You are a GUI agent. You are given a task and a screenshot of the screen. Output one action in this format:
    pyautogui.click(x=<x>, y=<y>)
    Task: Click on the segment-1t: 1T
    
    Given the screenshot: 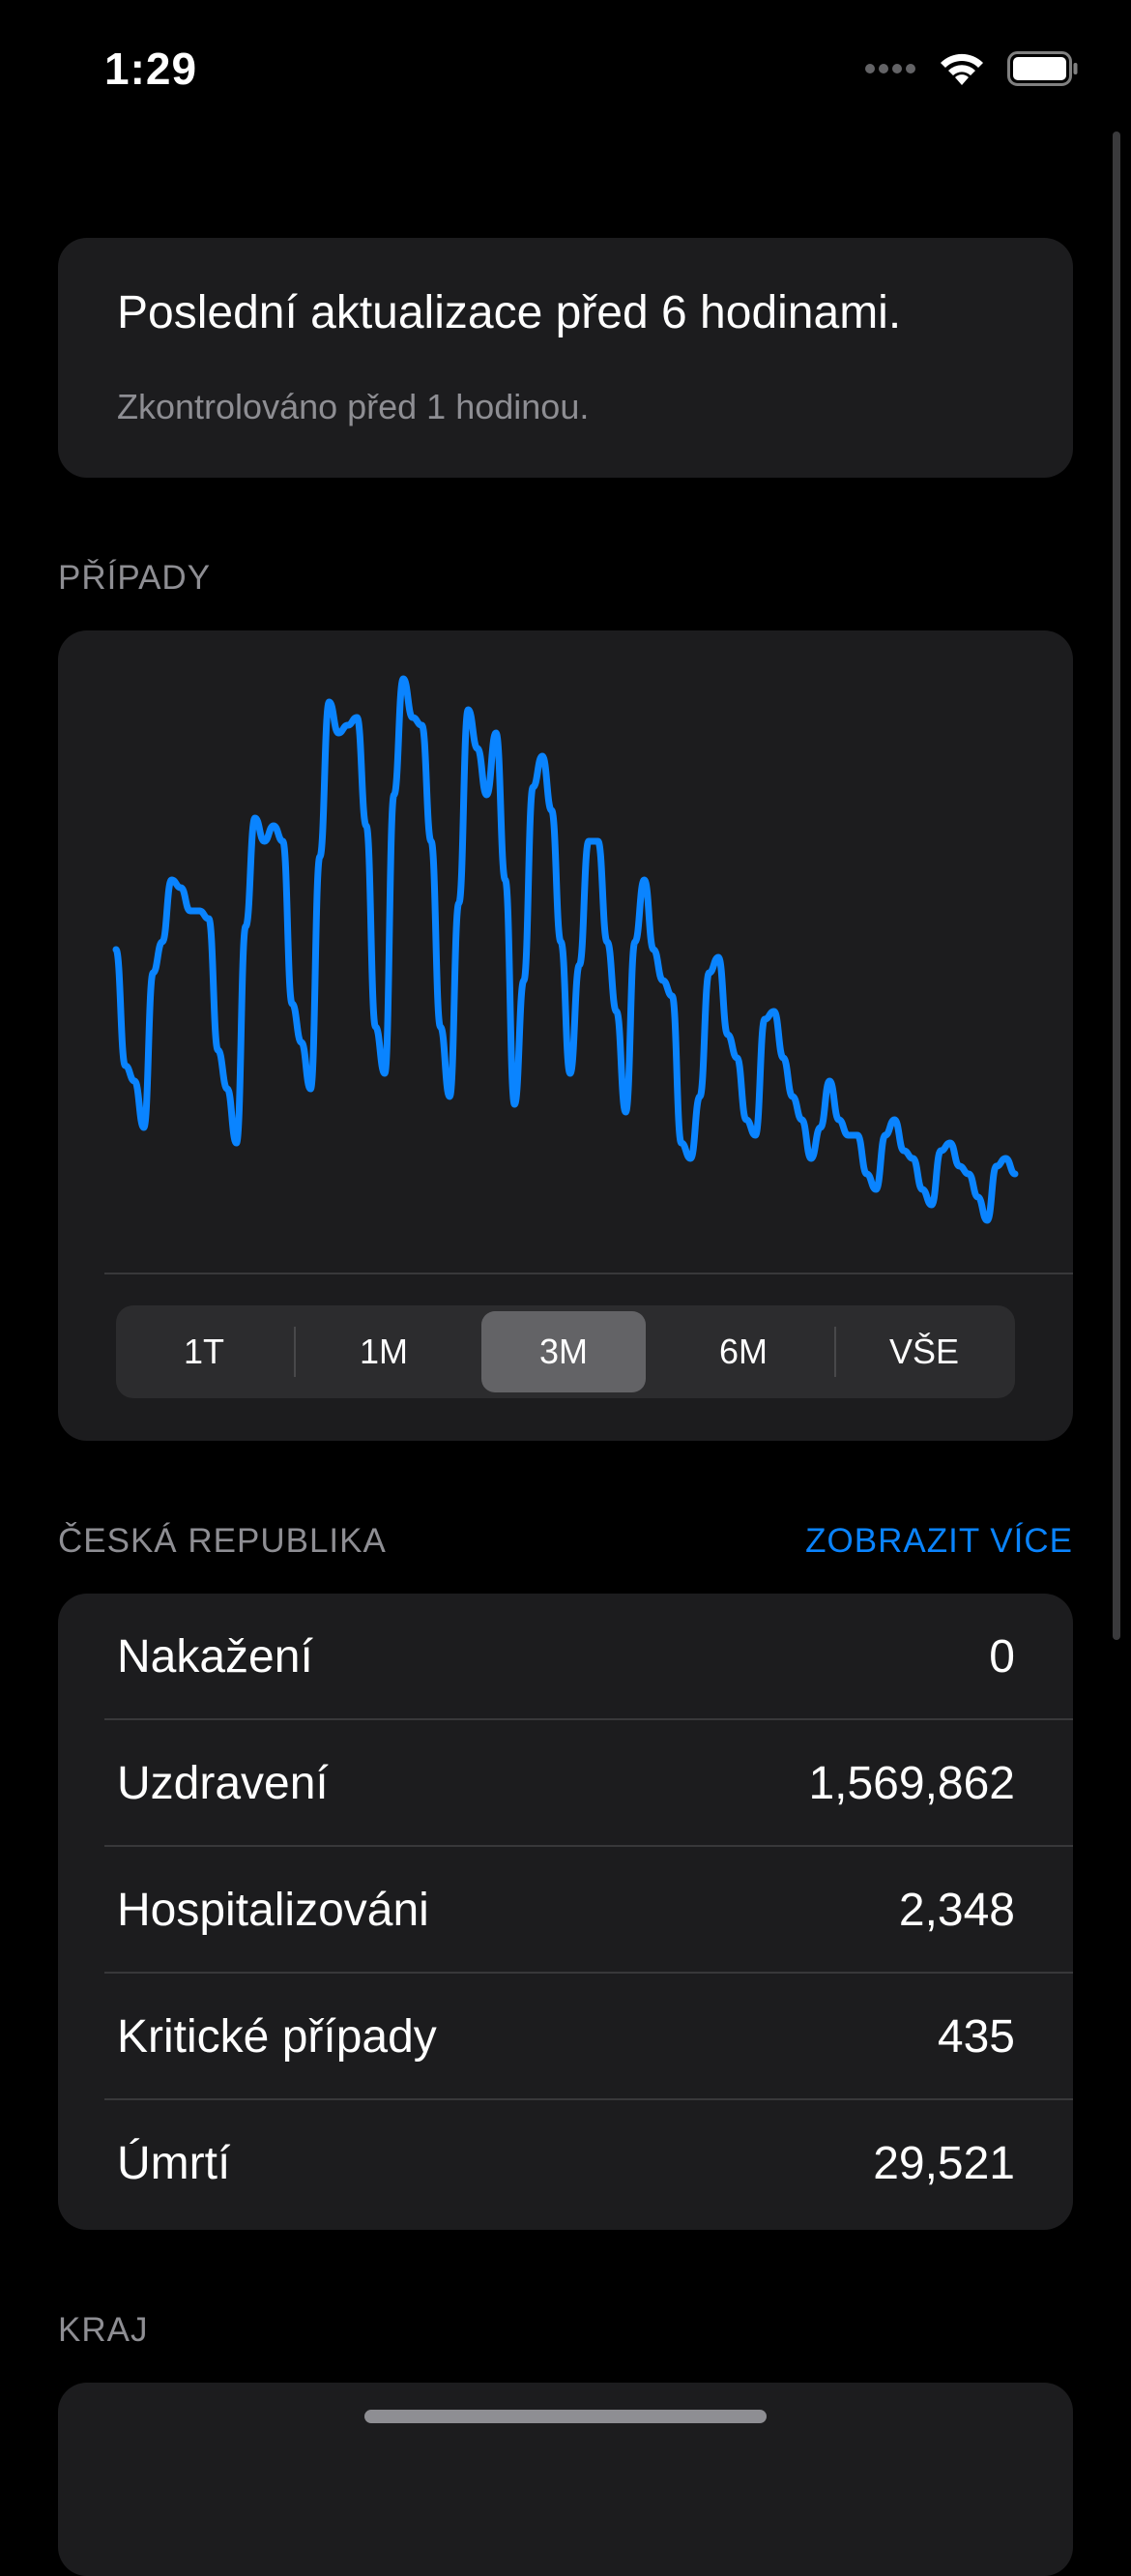 What is the action you would take?
    pyautogui.click(x=203, y=1351)
    